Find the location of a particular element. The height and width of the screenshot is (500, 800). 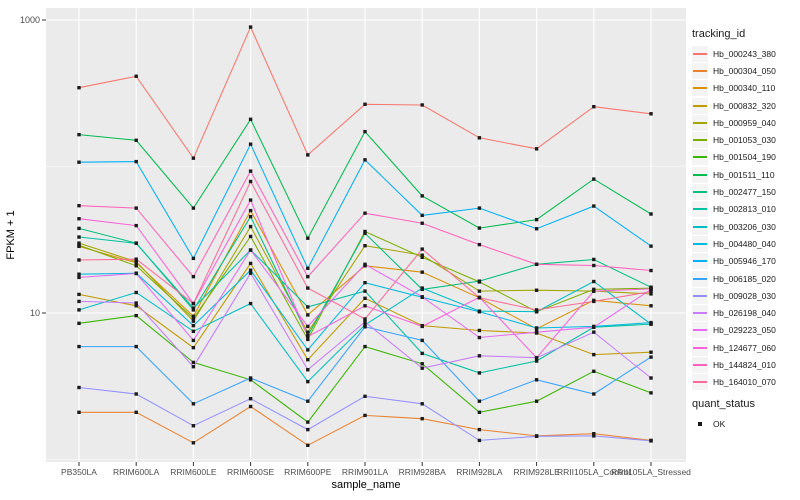

legend-items: OK is located at coordinates (745, 423).